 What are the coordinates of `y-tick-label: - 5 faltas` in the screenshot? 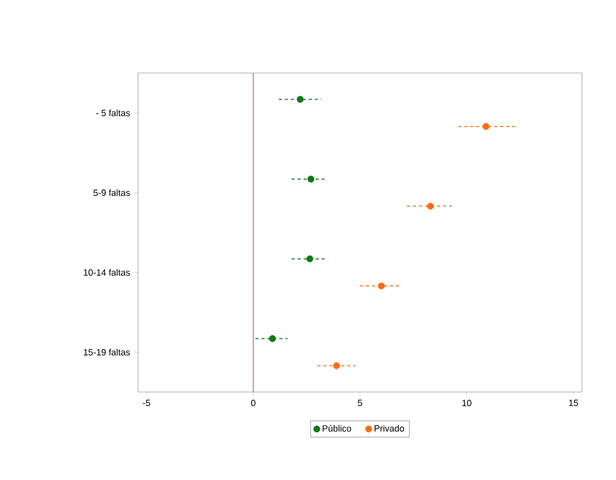 It's located at (113, 113).